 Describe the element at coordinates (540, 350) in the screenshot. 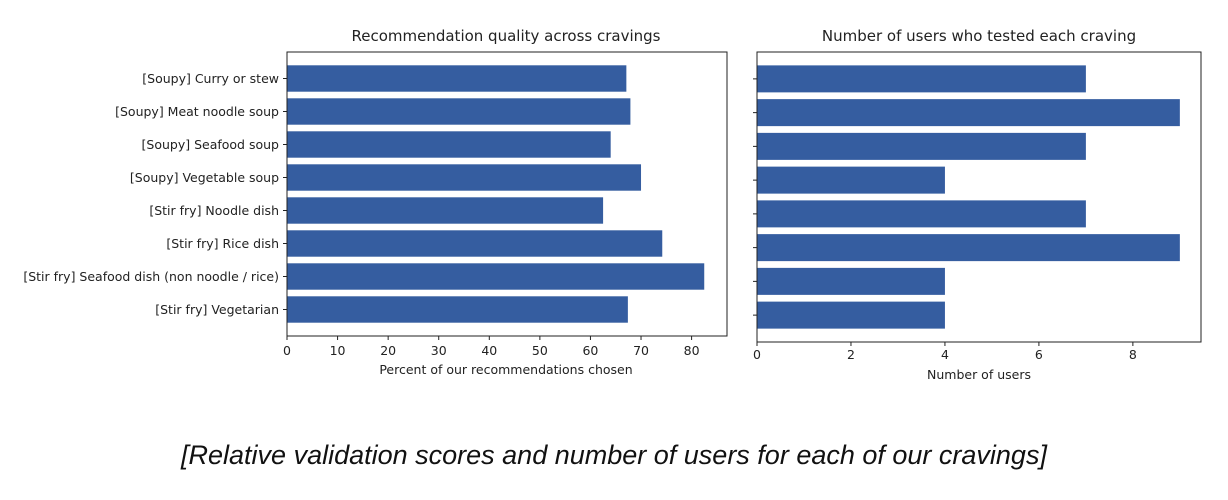

I see `x-tick-label: 50` at that location.